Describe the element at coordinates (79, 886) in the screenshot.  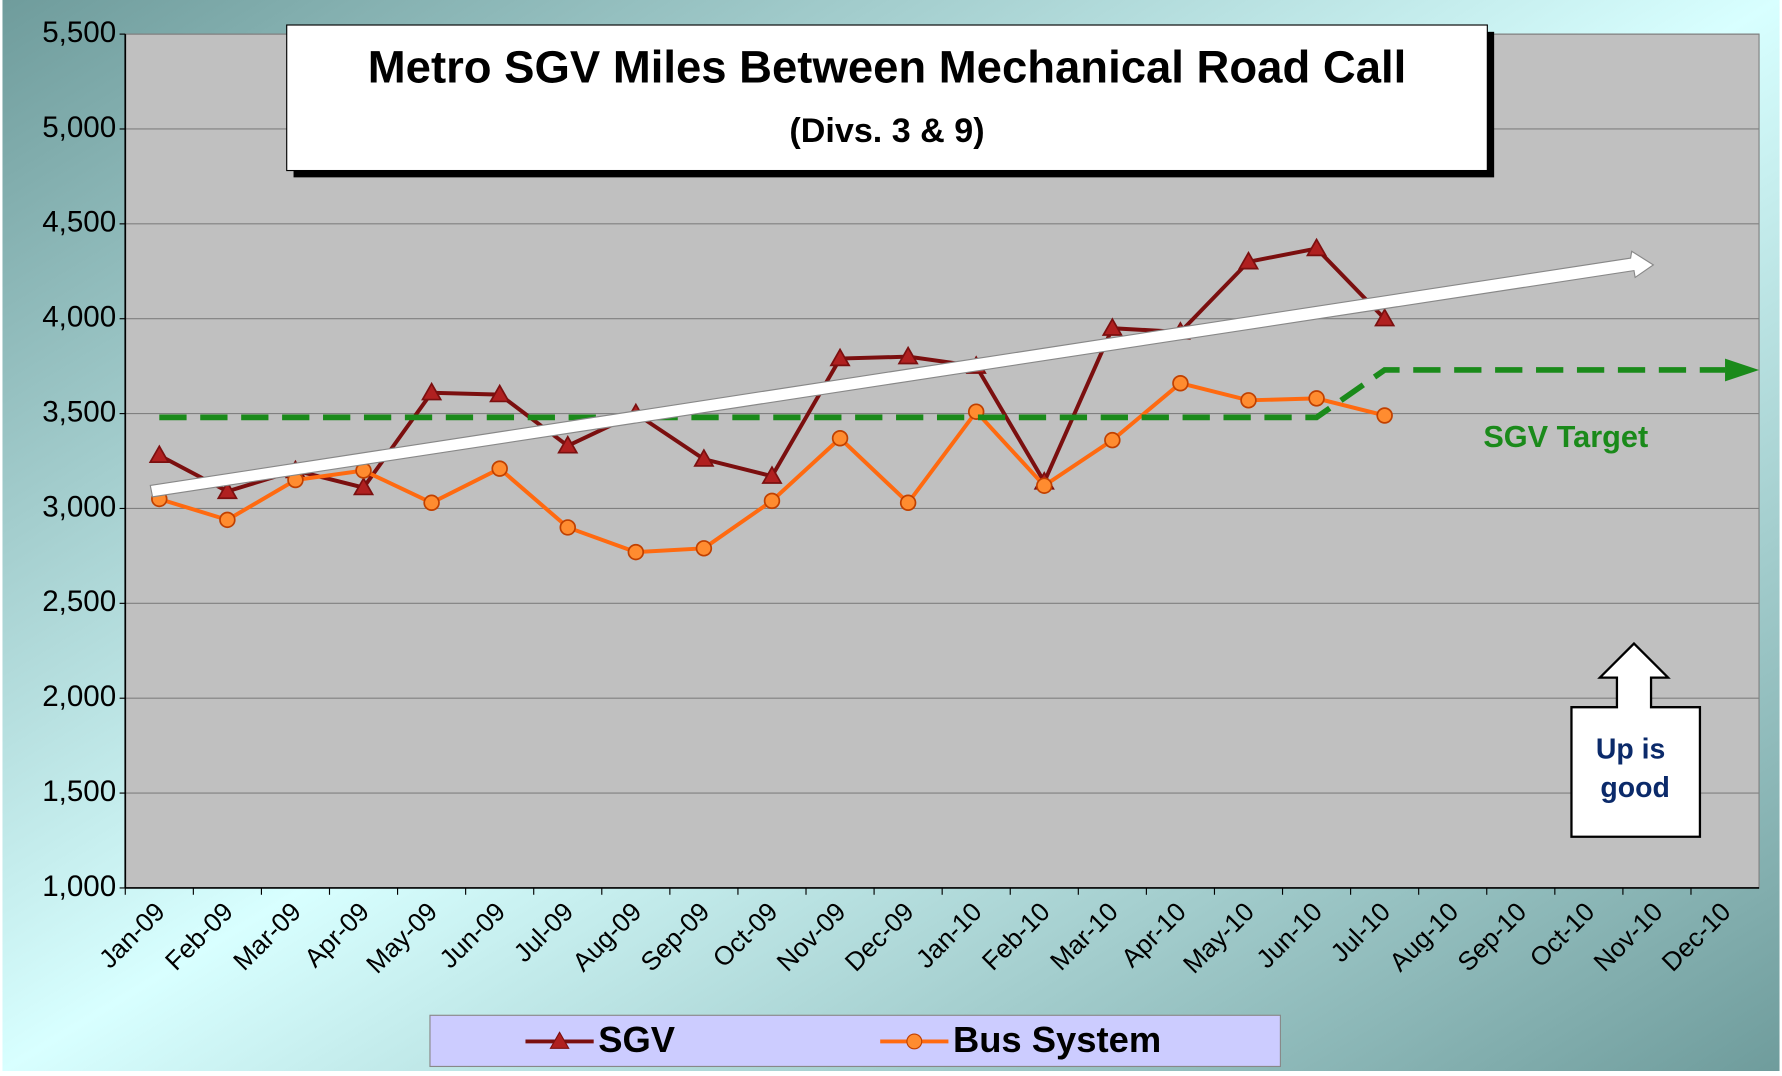
I see `y-tick-label: 1,000` at that location.